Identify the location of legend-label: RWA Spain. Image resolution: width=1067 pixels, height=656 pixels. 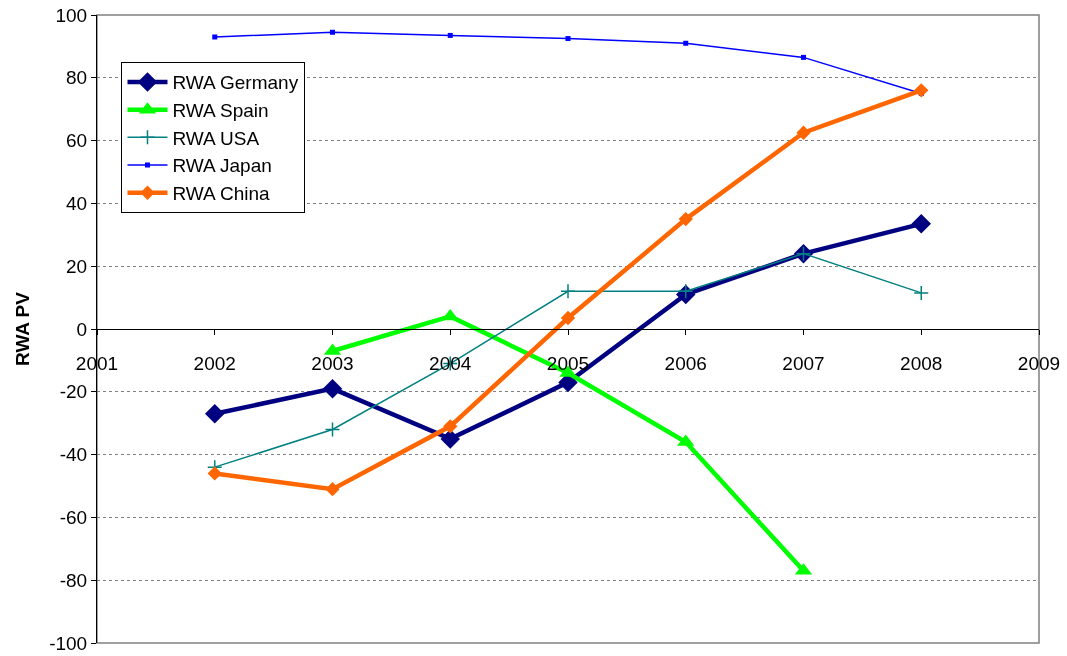
(220, 111).